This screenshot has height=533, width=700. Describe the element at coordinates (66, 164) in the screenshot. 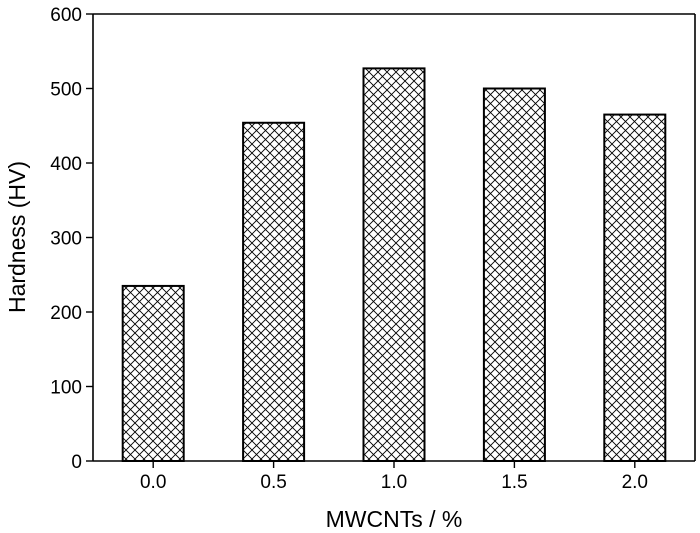

I see `y-tick-label: 400` at that location.